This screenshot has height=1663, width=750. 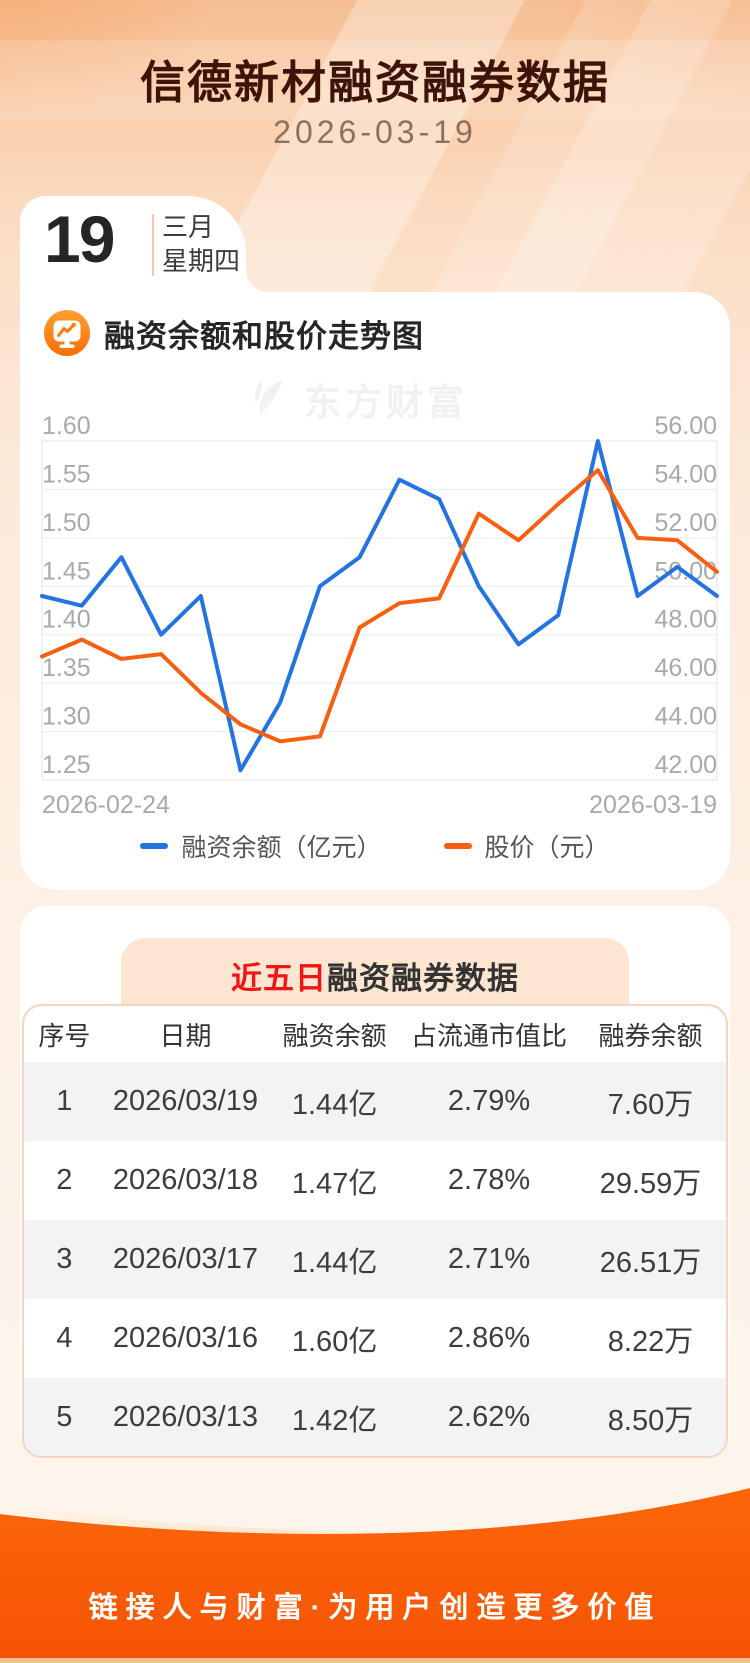 What do you see at coordinates (489, 1035) in the screenshot?
I see `column-header: 占流通市值比` at bounding box center [489, 1035].